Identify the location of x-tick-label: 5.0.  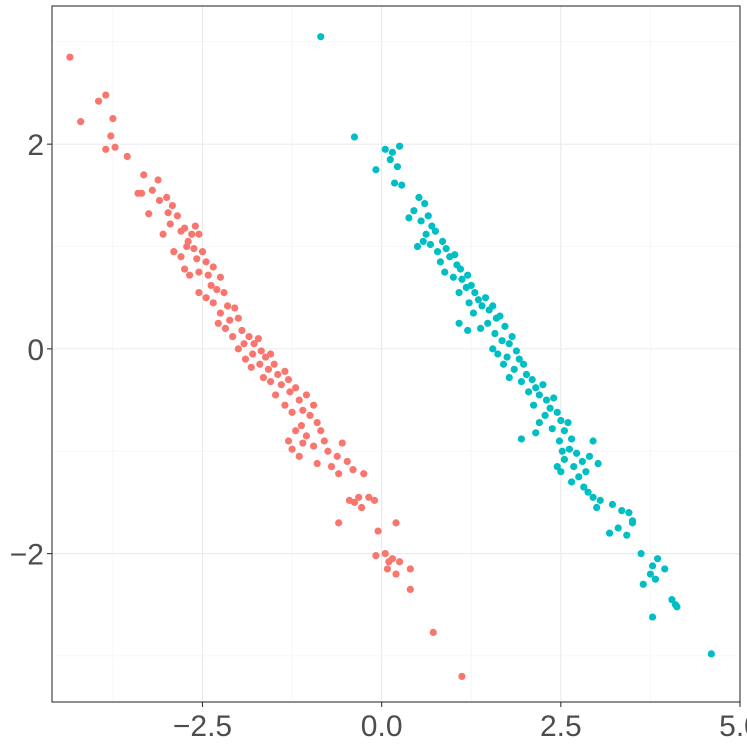
(733, 726).